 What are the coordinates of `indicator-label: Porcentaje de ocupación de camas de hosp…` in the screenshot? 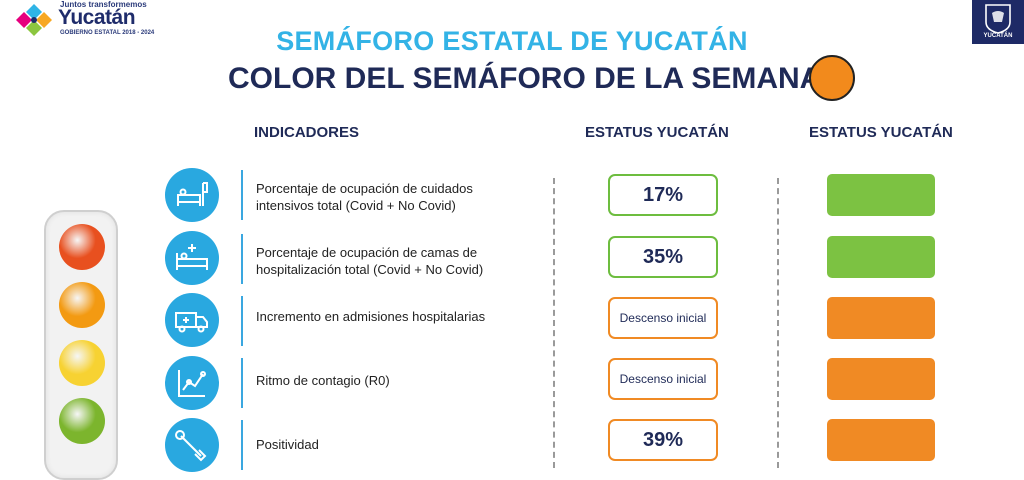 It's located at (370, 261).